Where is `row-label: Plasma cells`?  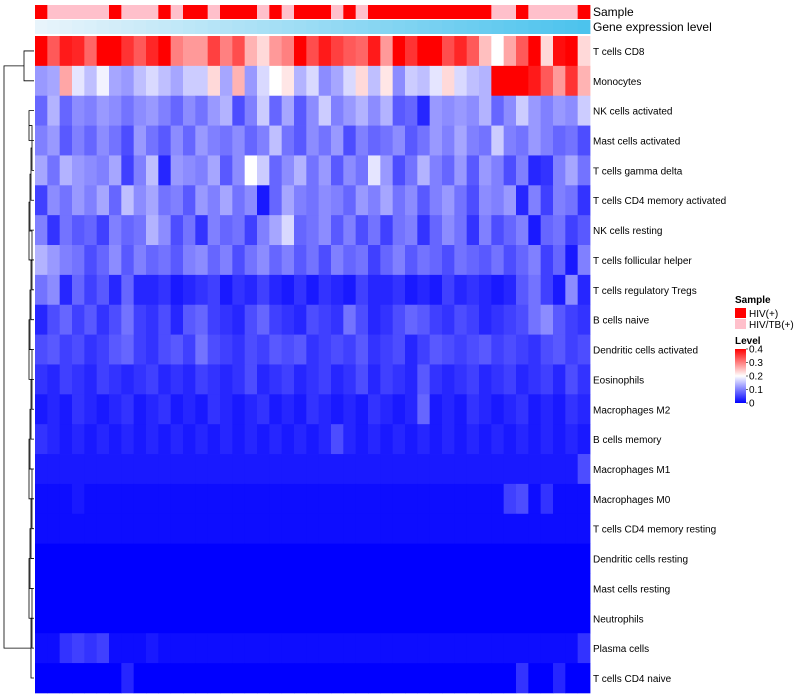 row-label: Plasma cells is located at coordinates (621, 649).